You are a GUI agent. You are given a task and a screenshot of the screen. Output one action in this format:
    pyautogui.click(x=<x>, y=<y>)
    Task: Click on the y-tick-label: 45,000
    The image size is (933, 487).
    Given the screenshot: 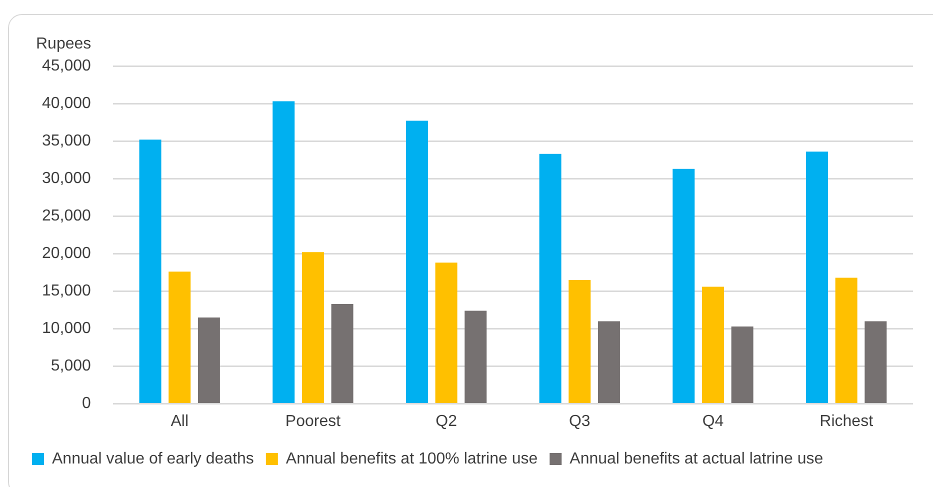 What is the action you would take?
    pyautogui.click(x=67, y=65)
    